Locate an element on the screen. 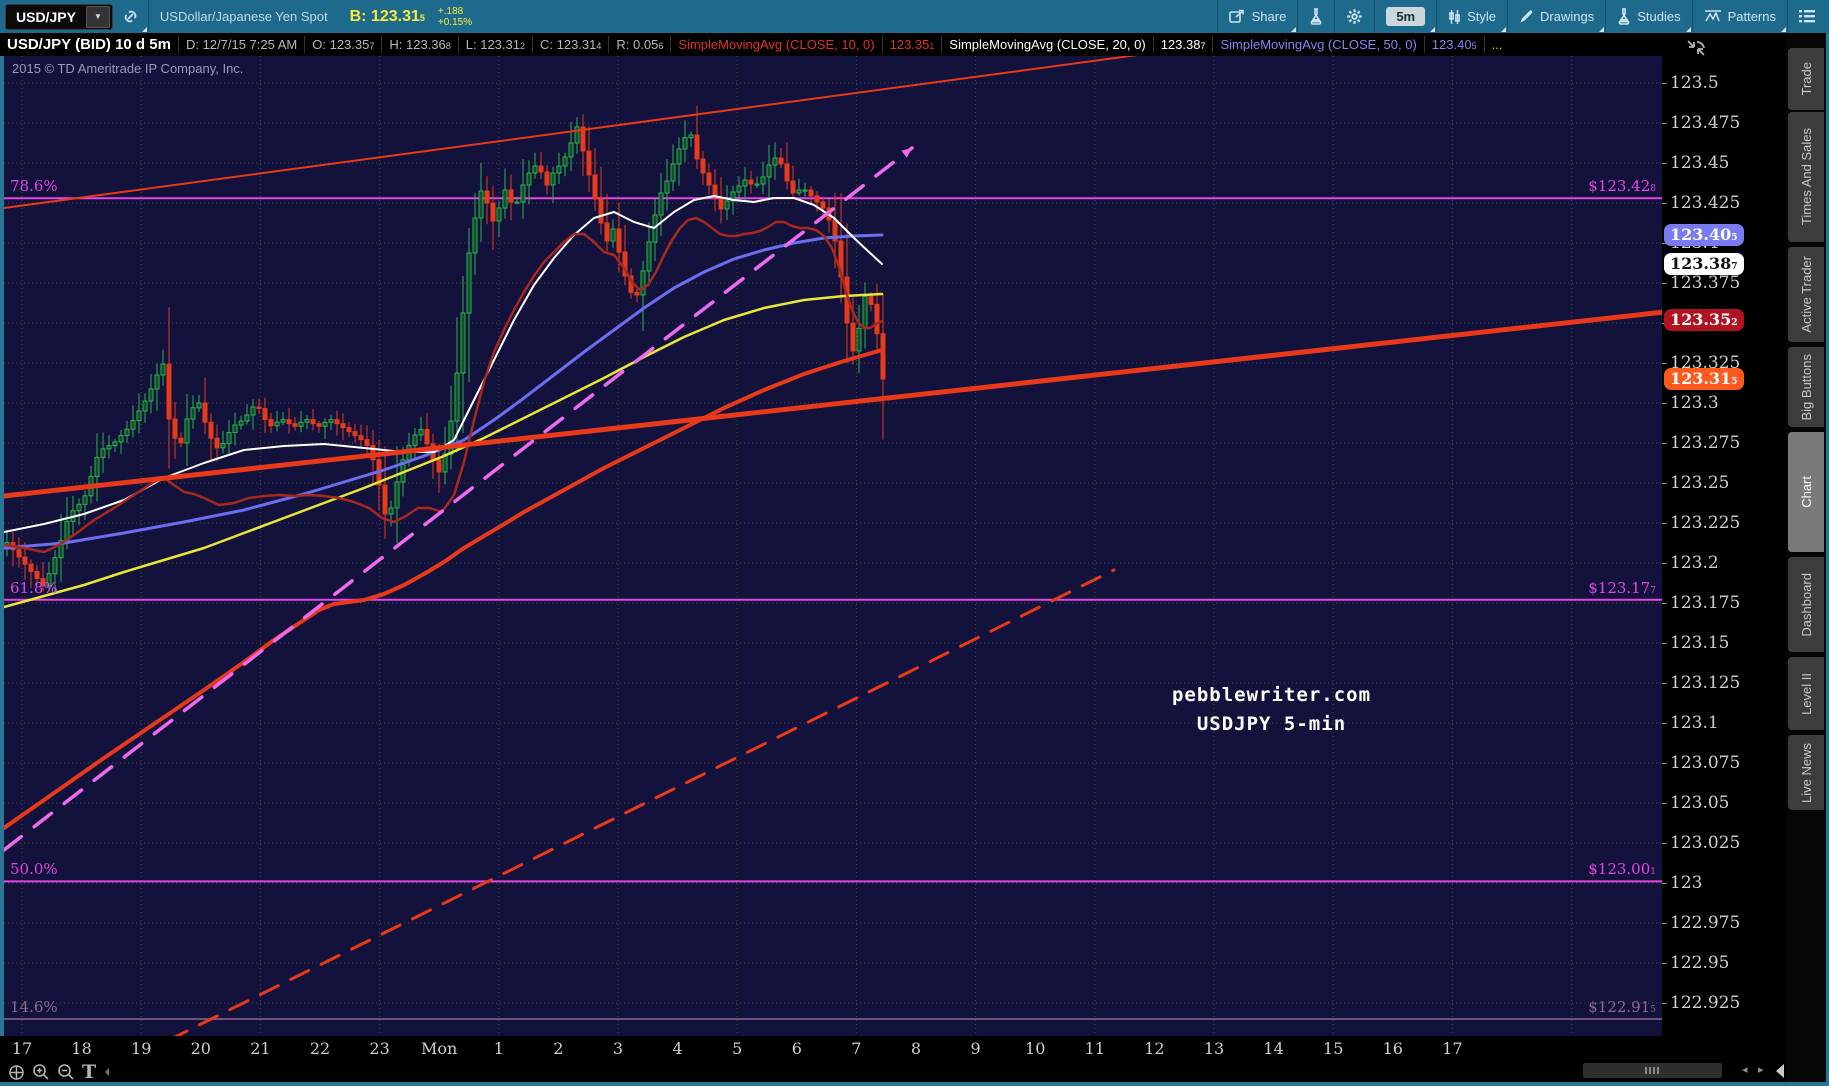 This screenshot has height=1086, width=1829. watermark-site: pebblewriter.com is located at coordinates (1271, 695).